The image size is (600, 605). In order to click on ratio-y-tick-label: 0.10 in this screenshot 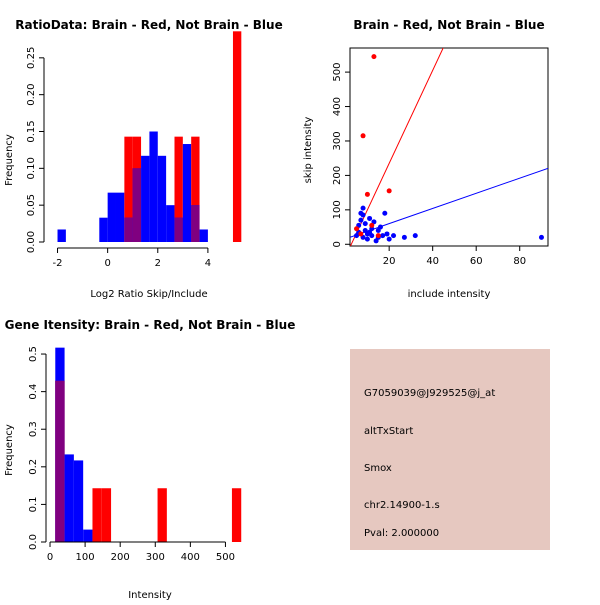, I will do `click(31, 168)`.